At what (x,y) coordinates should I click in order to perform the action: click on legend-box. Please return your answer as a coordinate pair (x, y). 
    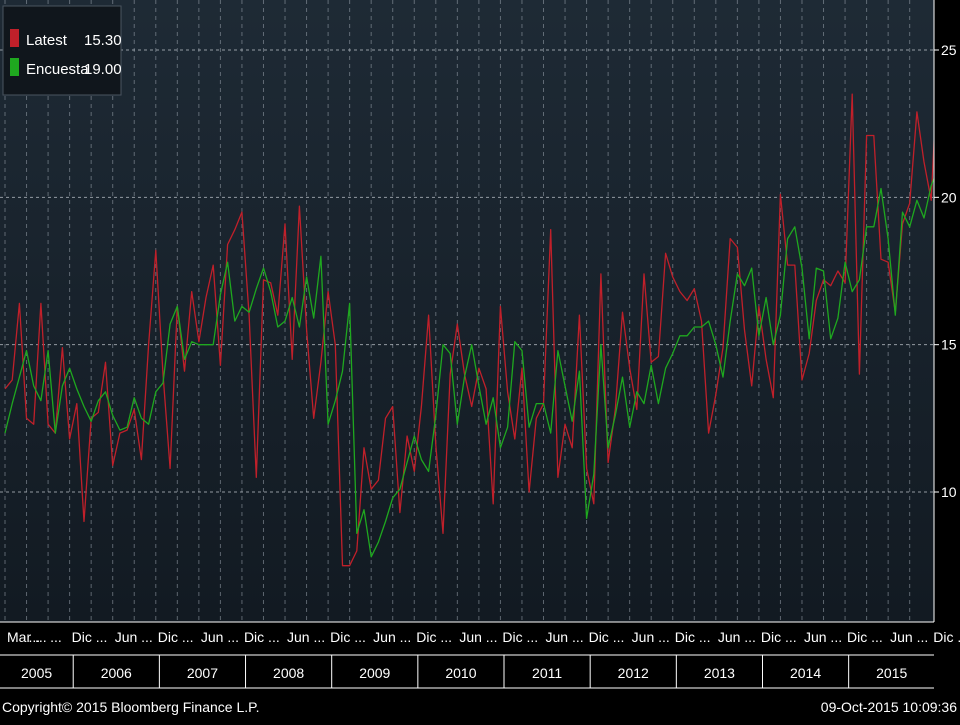
    Looking at the image, I should click on (62, 50).